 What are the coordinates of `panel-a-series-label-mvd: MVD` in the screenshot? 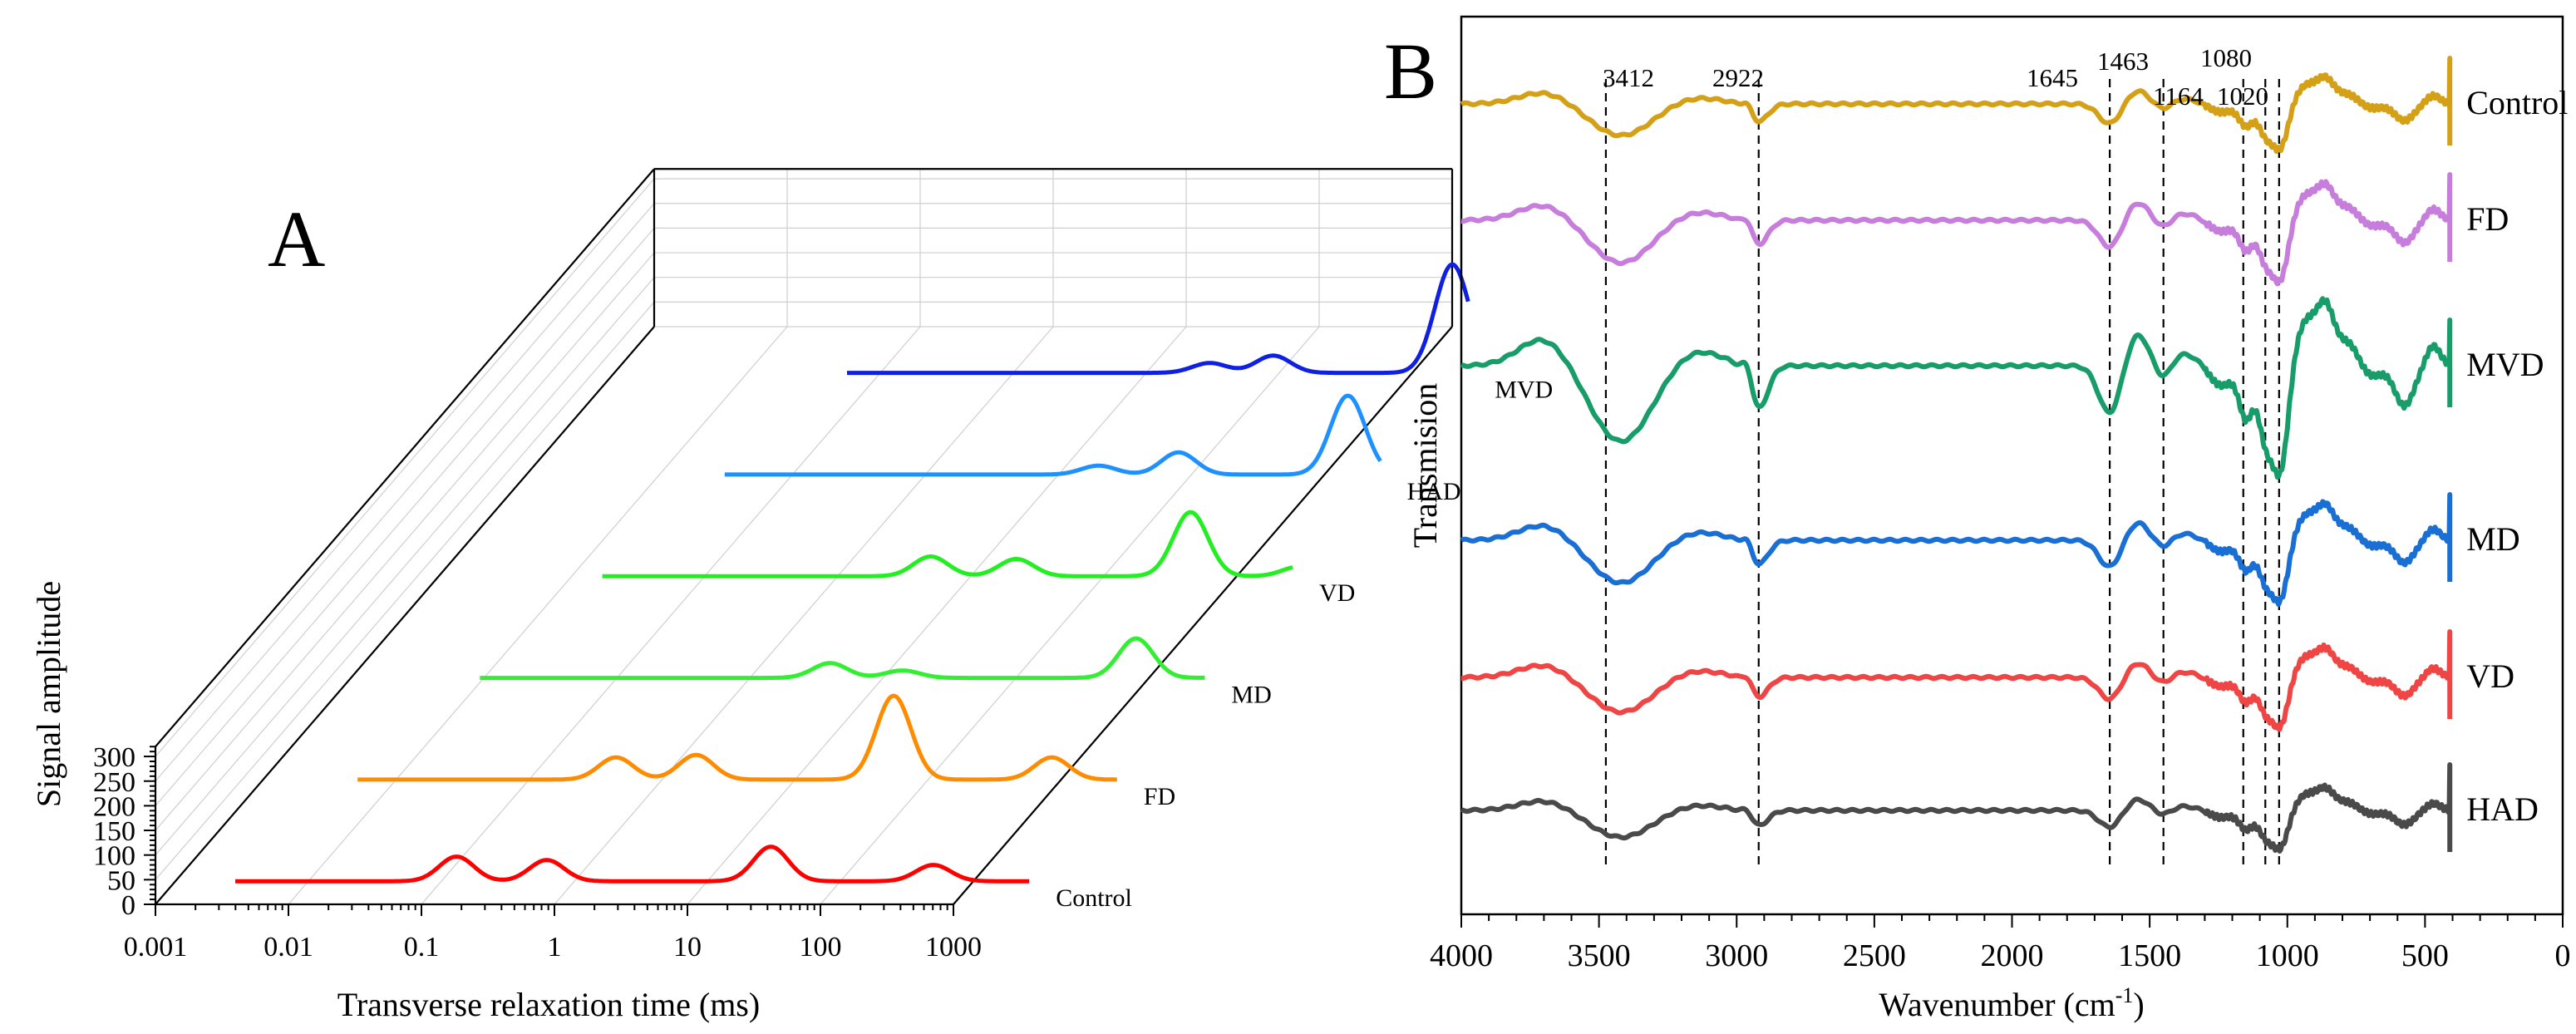 It's located at (1524, 390).